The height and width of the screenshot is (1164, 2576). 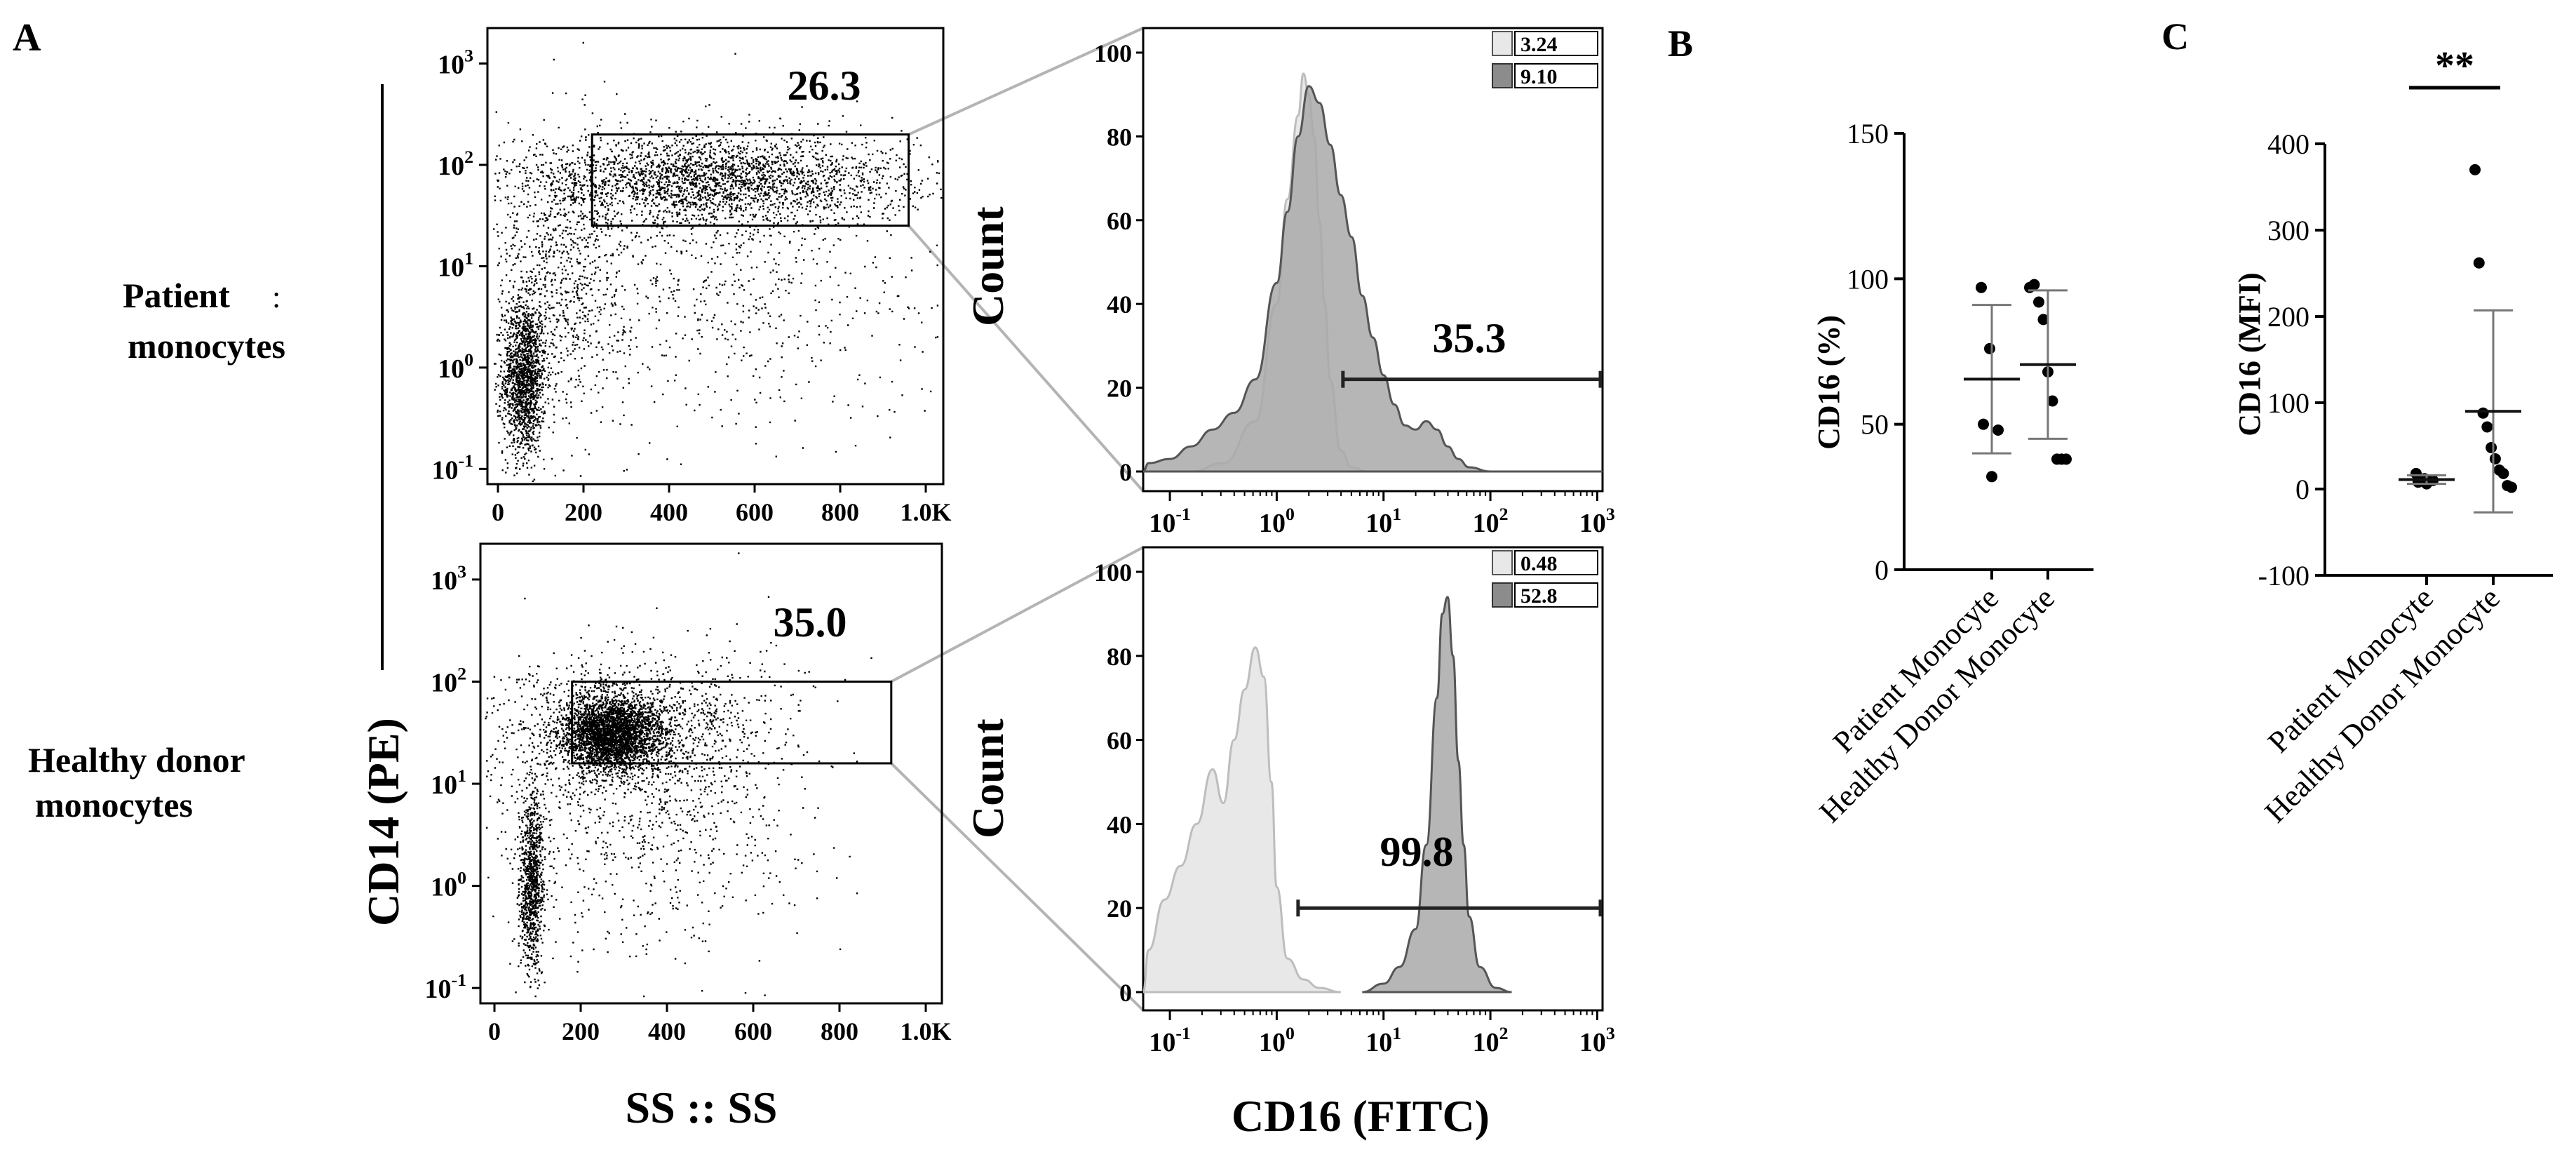 What do you see at coordinates (455, 164) in the screenshot?
I see `y-tick-label: 102` at bounding box center [455, 164].